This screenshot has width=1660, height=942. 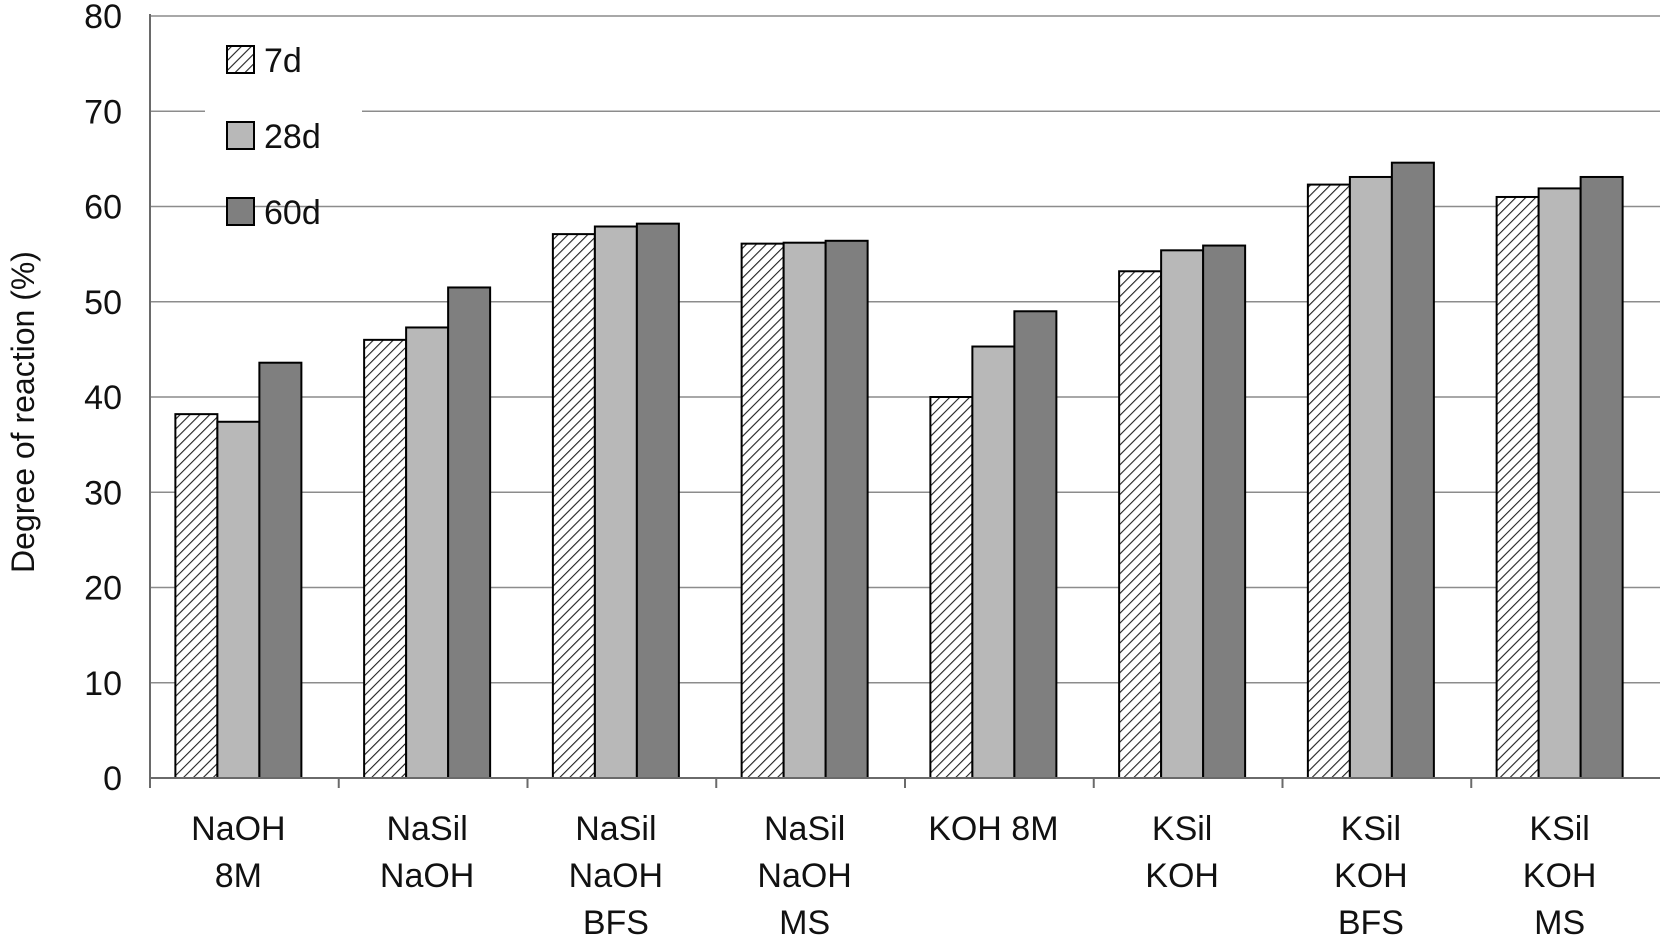 I want to click on legend-swatch-7d, so click(x=240, y=59).